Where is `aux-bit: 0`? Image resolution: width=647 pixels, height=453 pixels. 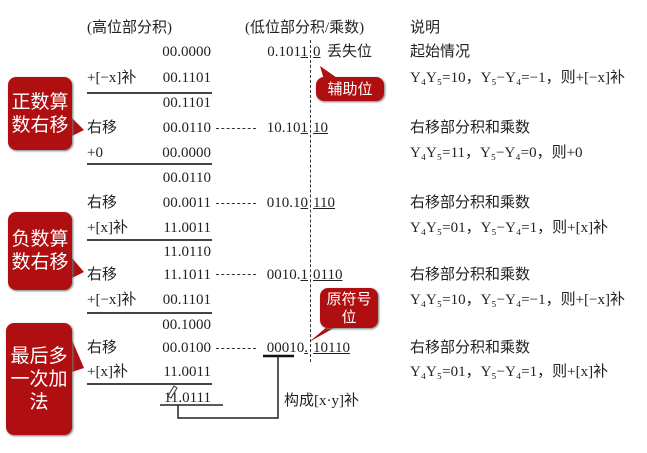 aux-bit: 0 is located at coordinates (317, 52).